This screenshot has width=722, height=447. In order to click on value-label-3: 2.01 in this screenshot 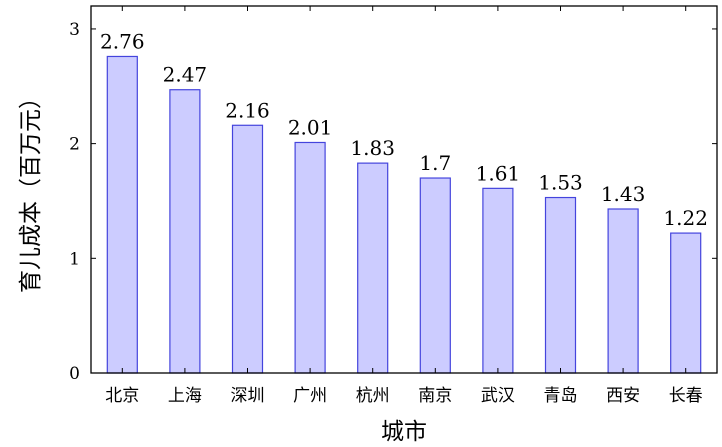, I will do `click(310, 127)`.